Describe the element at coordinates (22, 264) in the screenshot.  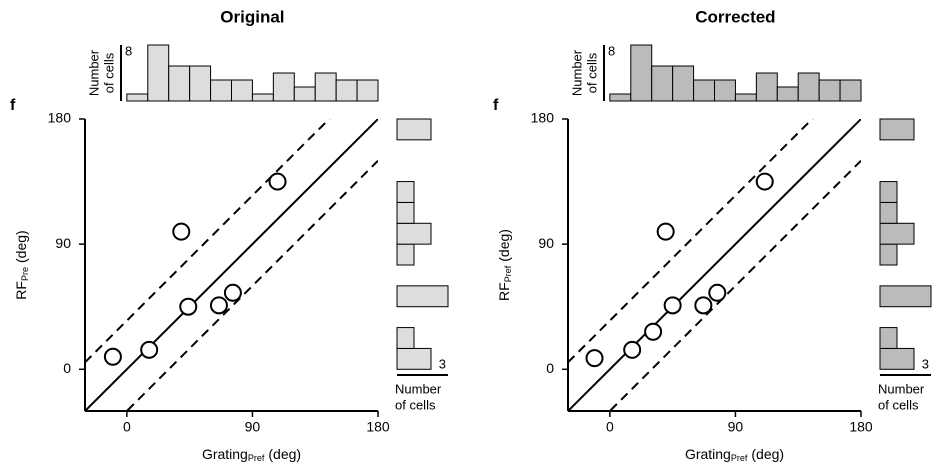
I see `y-axis-label: RFPre (deg)` at that location.